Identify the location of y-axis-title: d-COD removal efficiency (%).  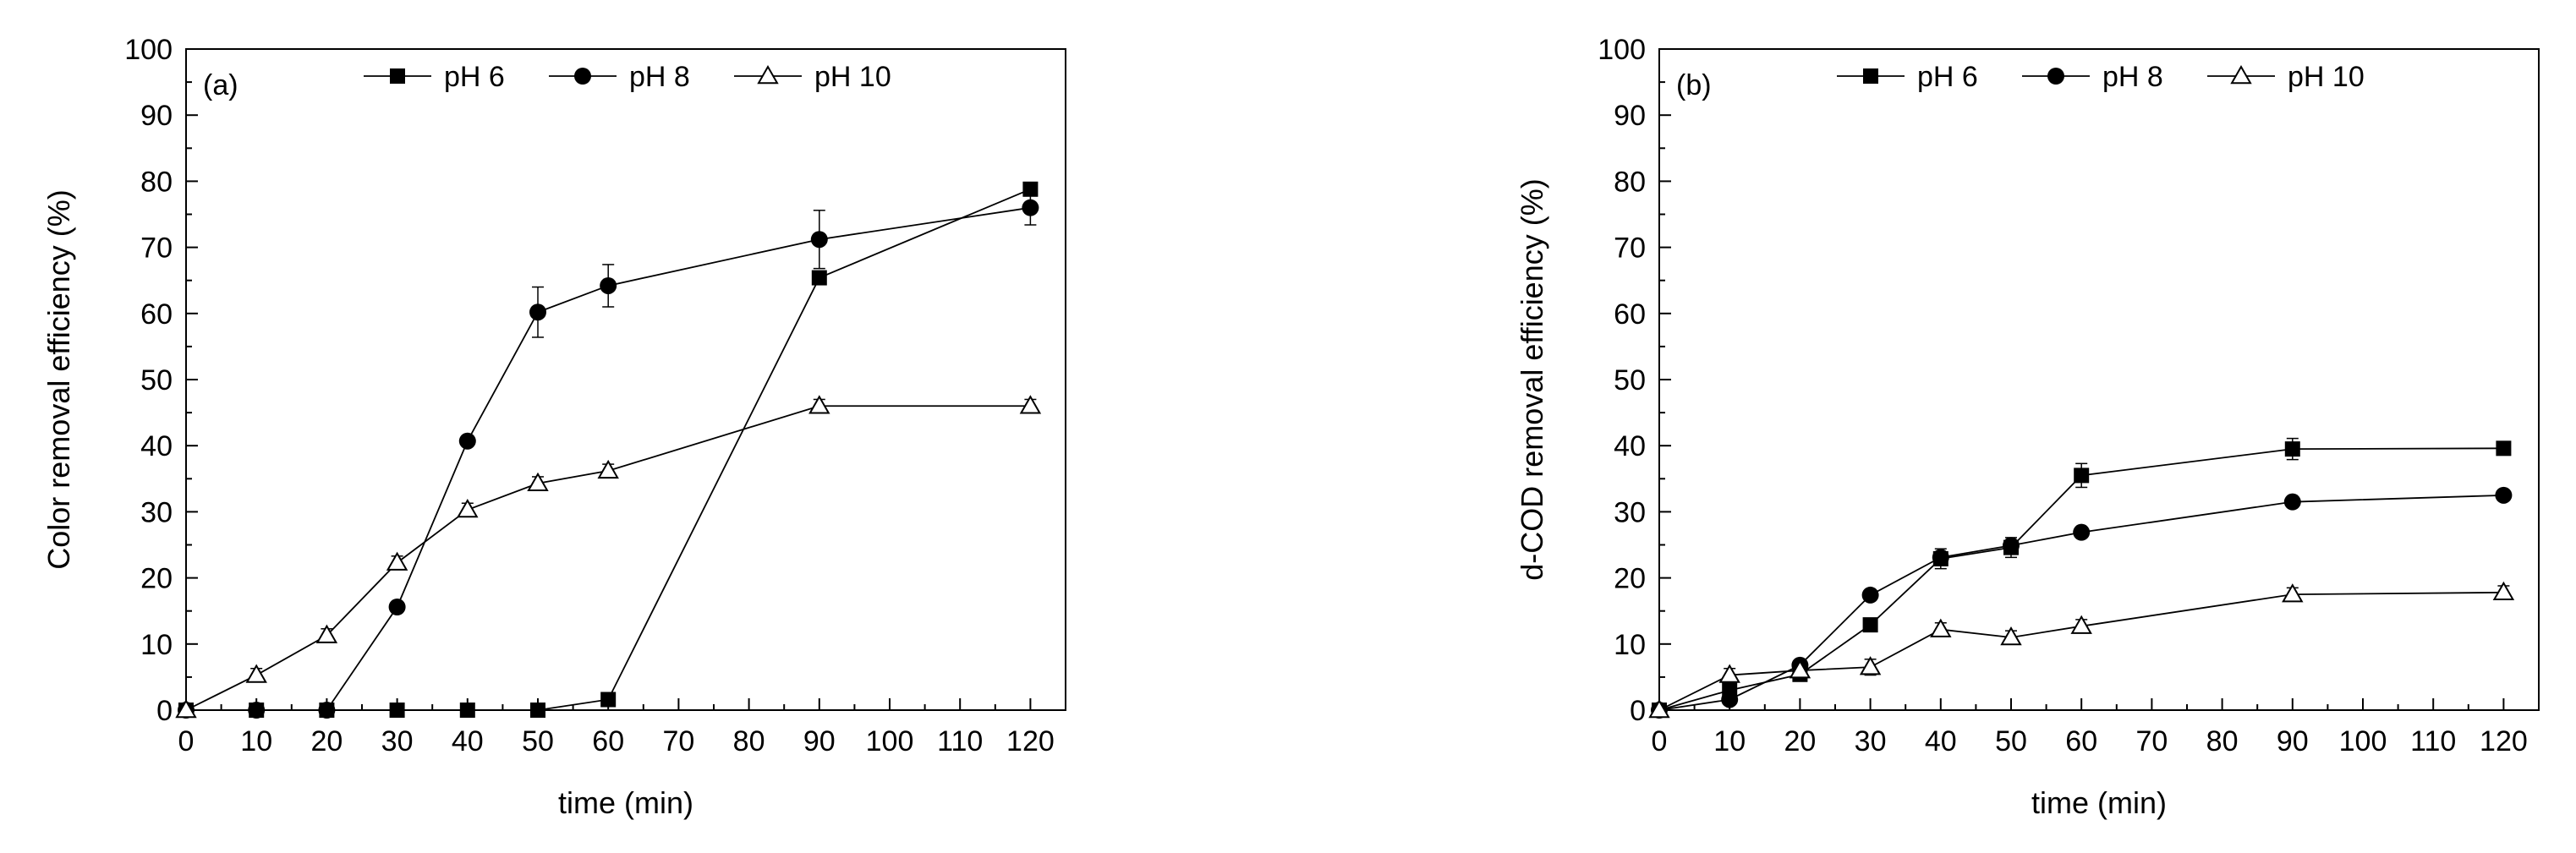
(1532, 379).